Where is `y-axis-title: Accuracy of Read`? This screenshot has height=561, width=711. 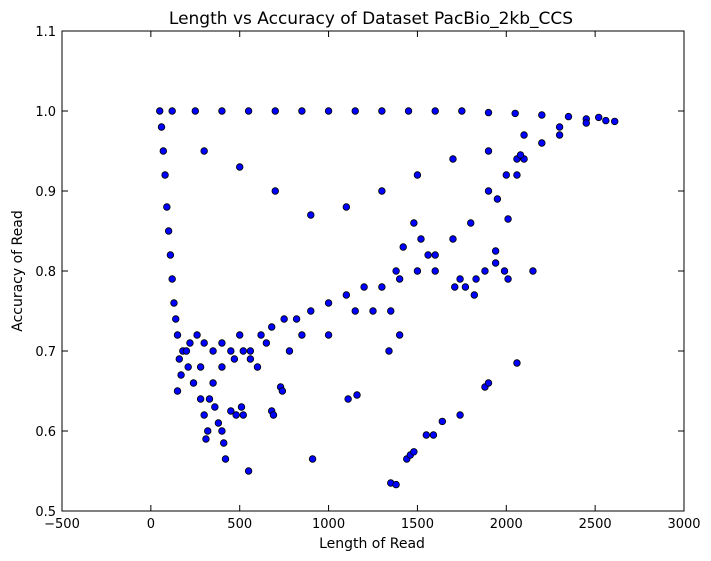 y-axis-title: Accuracy of Read is located at coordinates (18, 271).